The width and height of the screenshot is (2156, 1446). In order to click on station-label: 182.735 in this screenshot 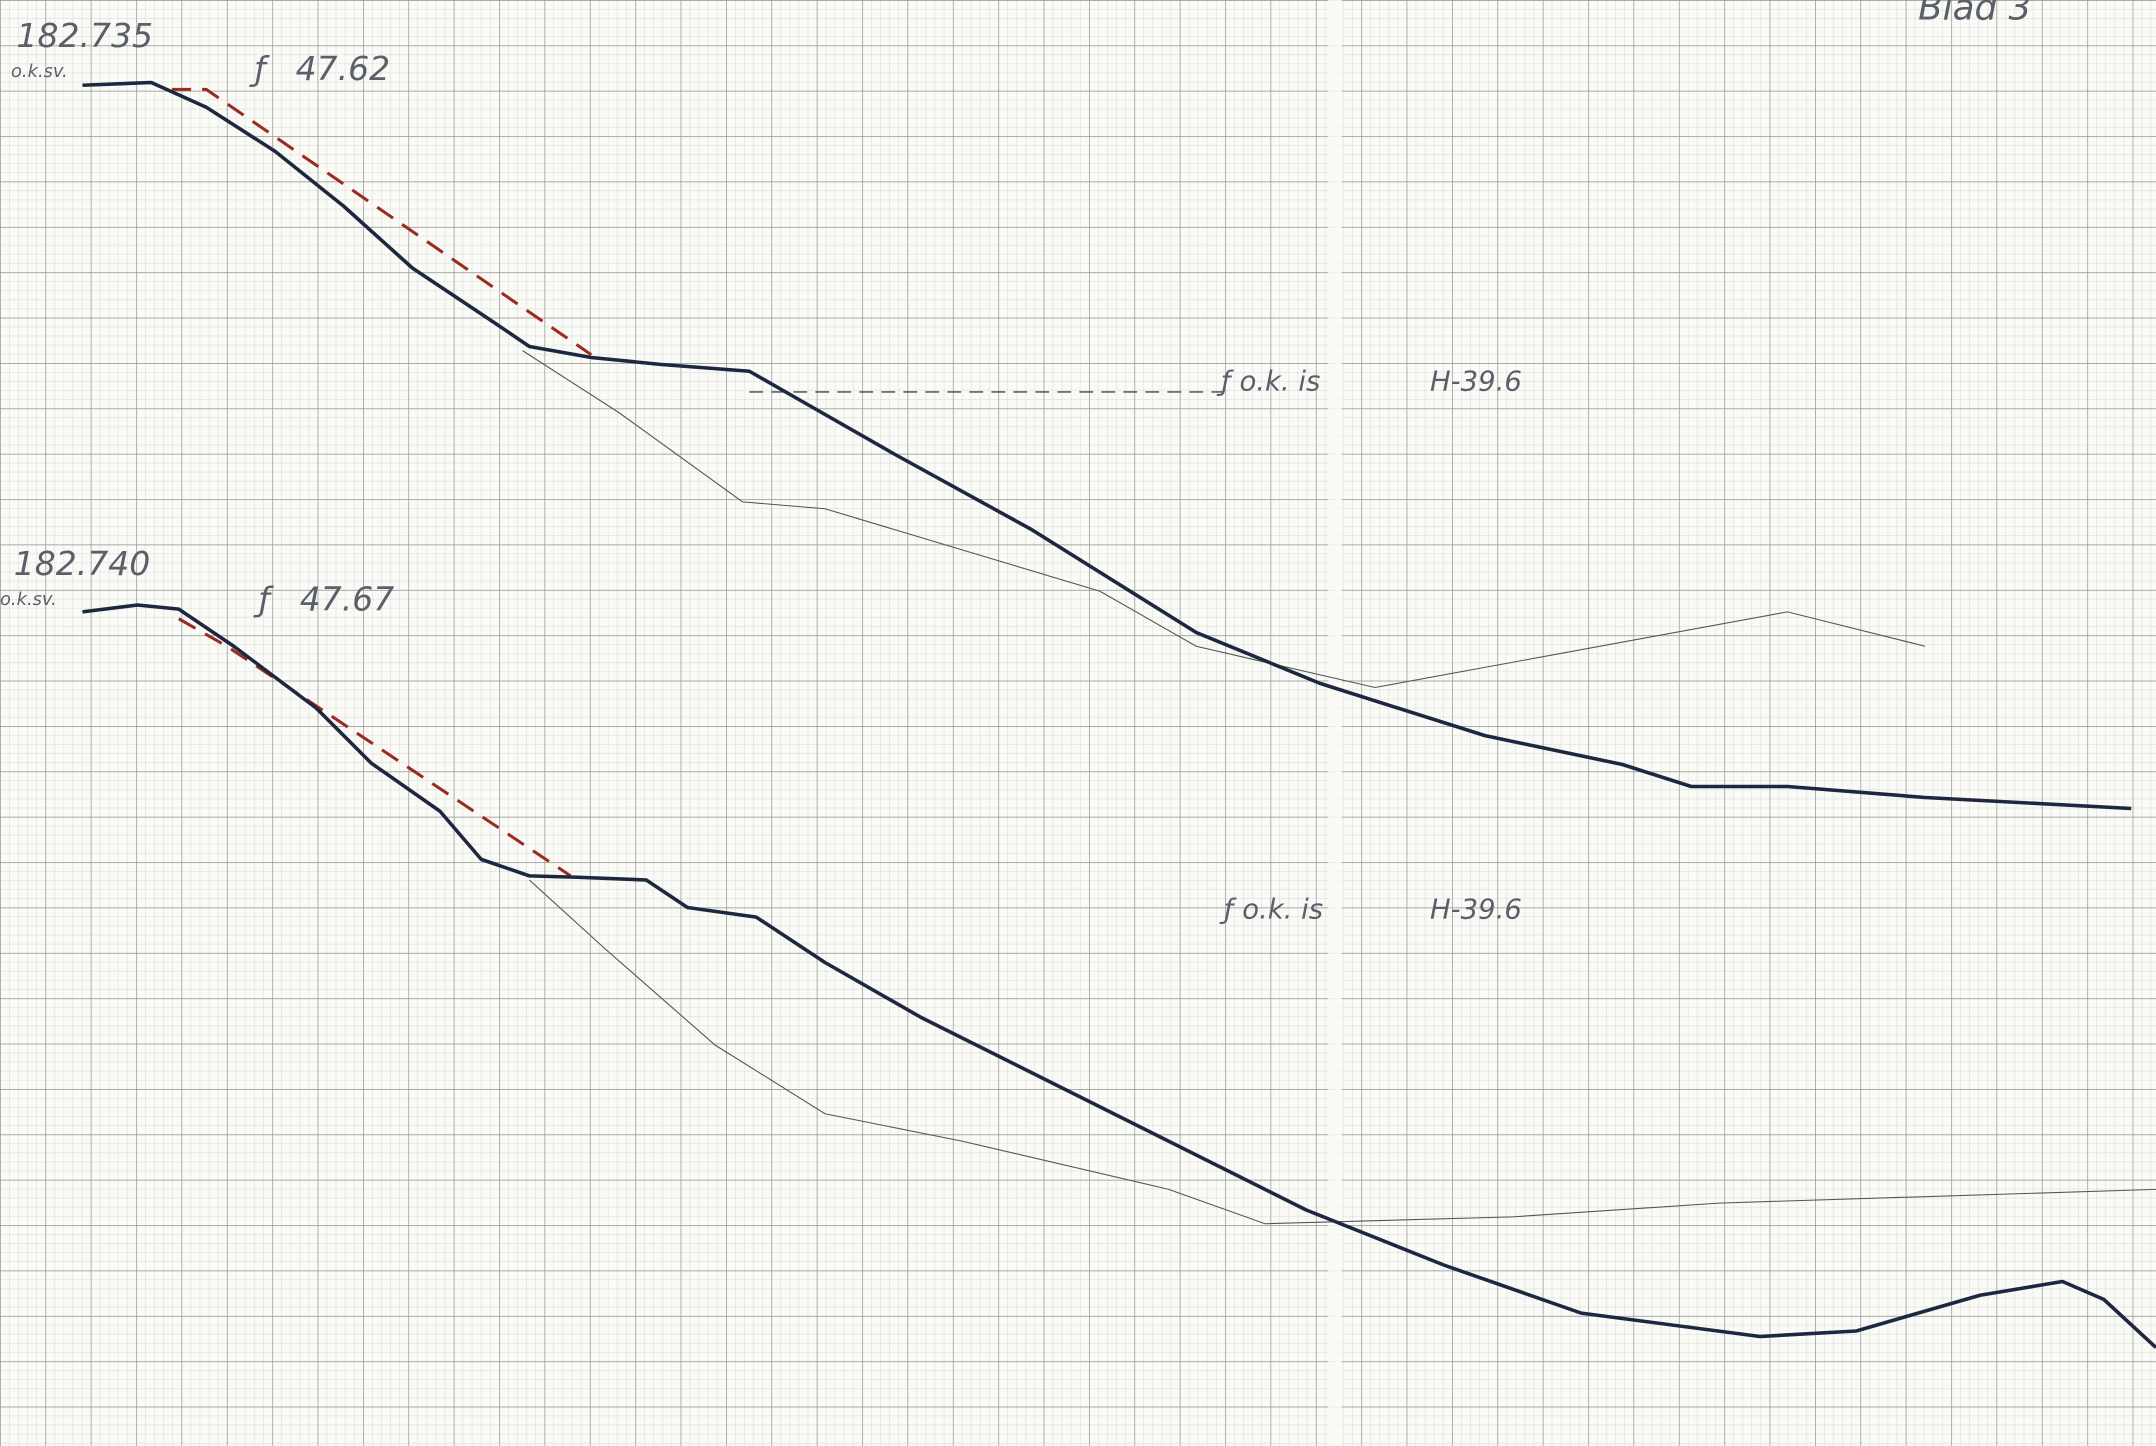, I will do `click(85, 35)`.